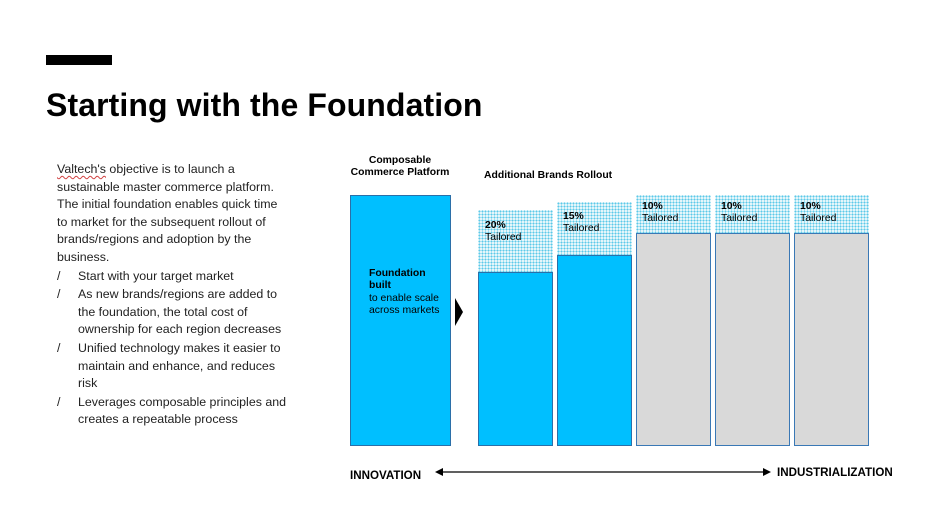 The height and width of the screenshot is (512, 936). I want to click on foundation-label-bold: Foundation built, so click(397, 280).